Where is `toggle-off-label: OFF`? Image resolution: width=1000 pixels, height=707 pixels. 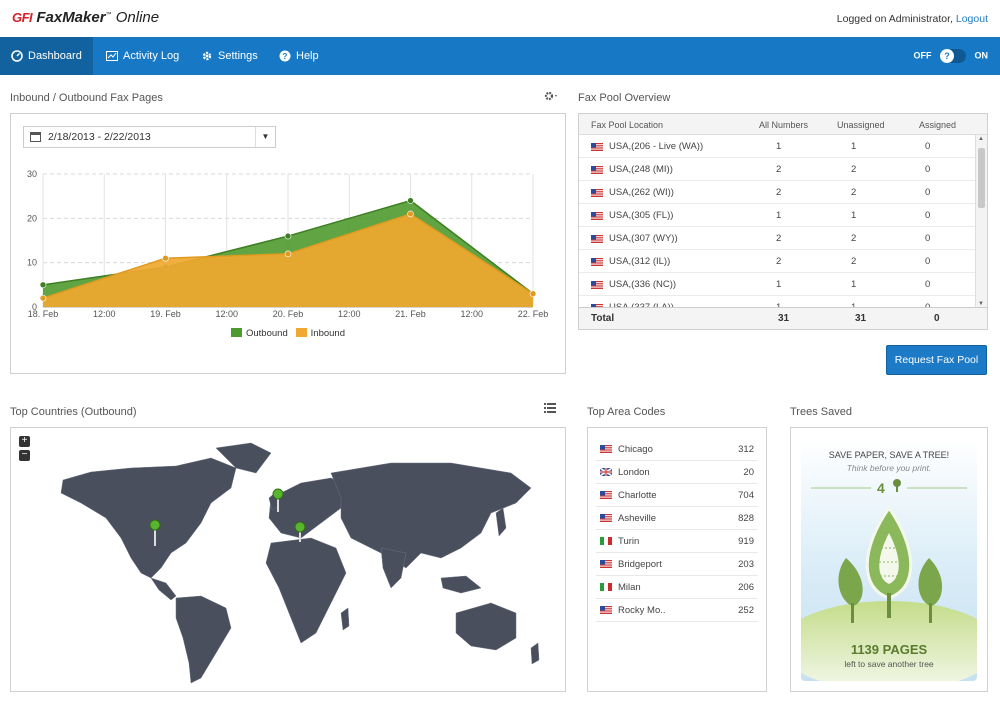 toggle-off-label: OFF is located at coordinates (922, 55).